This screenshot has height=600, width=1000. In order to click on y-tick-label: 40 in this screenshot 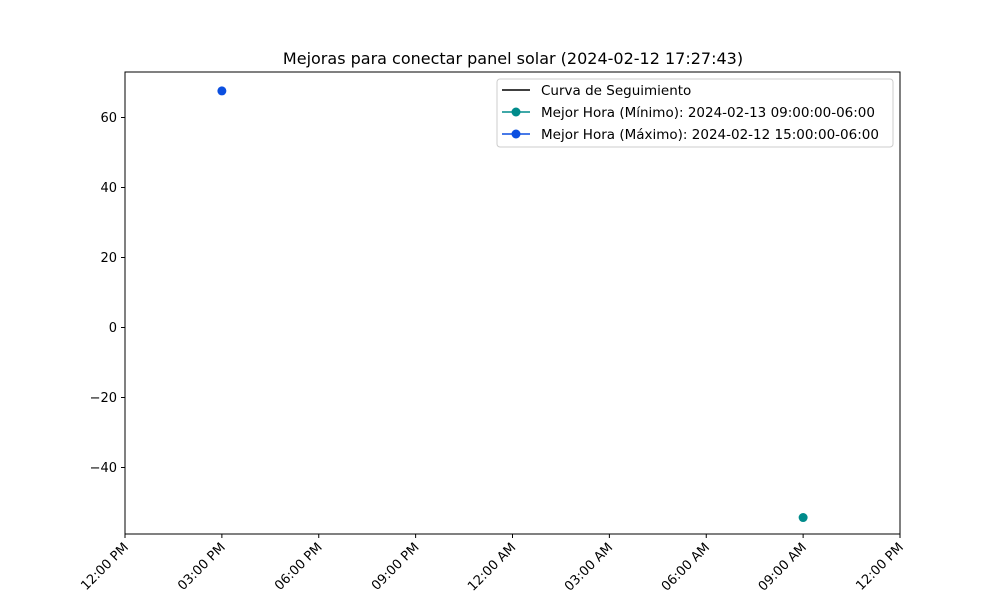, I will do `click(108, 188)`.